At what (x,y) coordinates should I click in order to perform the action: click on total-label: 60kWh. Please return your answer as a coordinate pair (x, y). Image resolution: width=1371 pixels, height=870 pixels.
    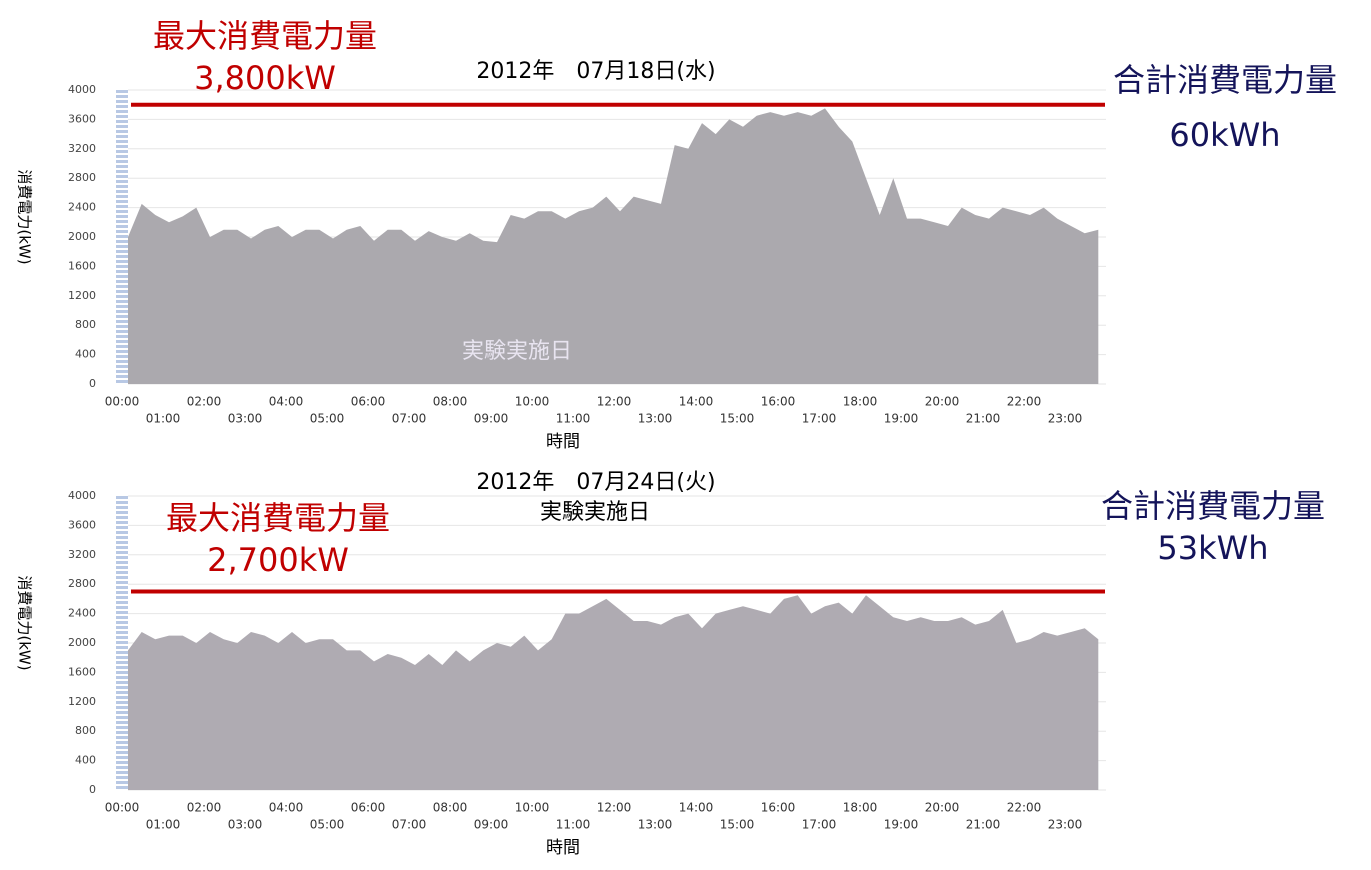
    Looking at the image, I should click on (1224, 135).